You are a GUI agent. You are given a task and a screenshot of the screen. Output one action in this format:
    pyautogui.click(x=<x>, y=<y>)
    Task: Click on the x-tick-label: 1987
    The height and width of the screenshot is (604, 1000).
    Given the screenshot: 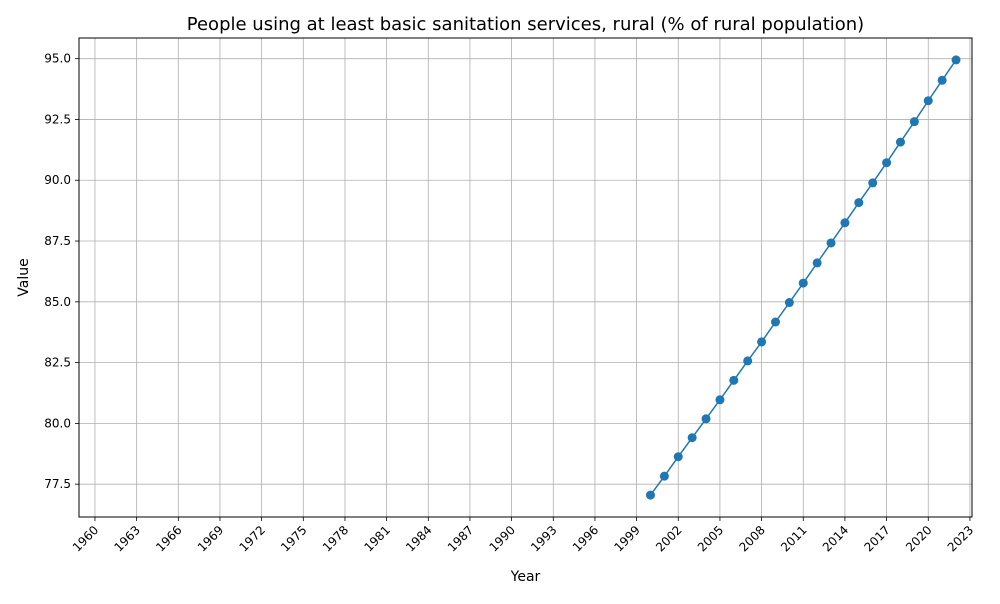 What is the action you would take?
    pyautogui.click(x=460, y=538)
    